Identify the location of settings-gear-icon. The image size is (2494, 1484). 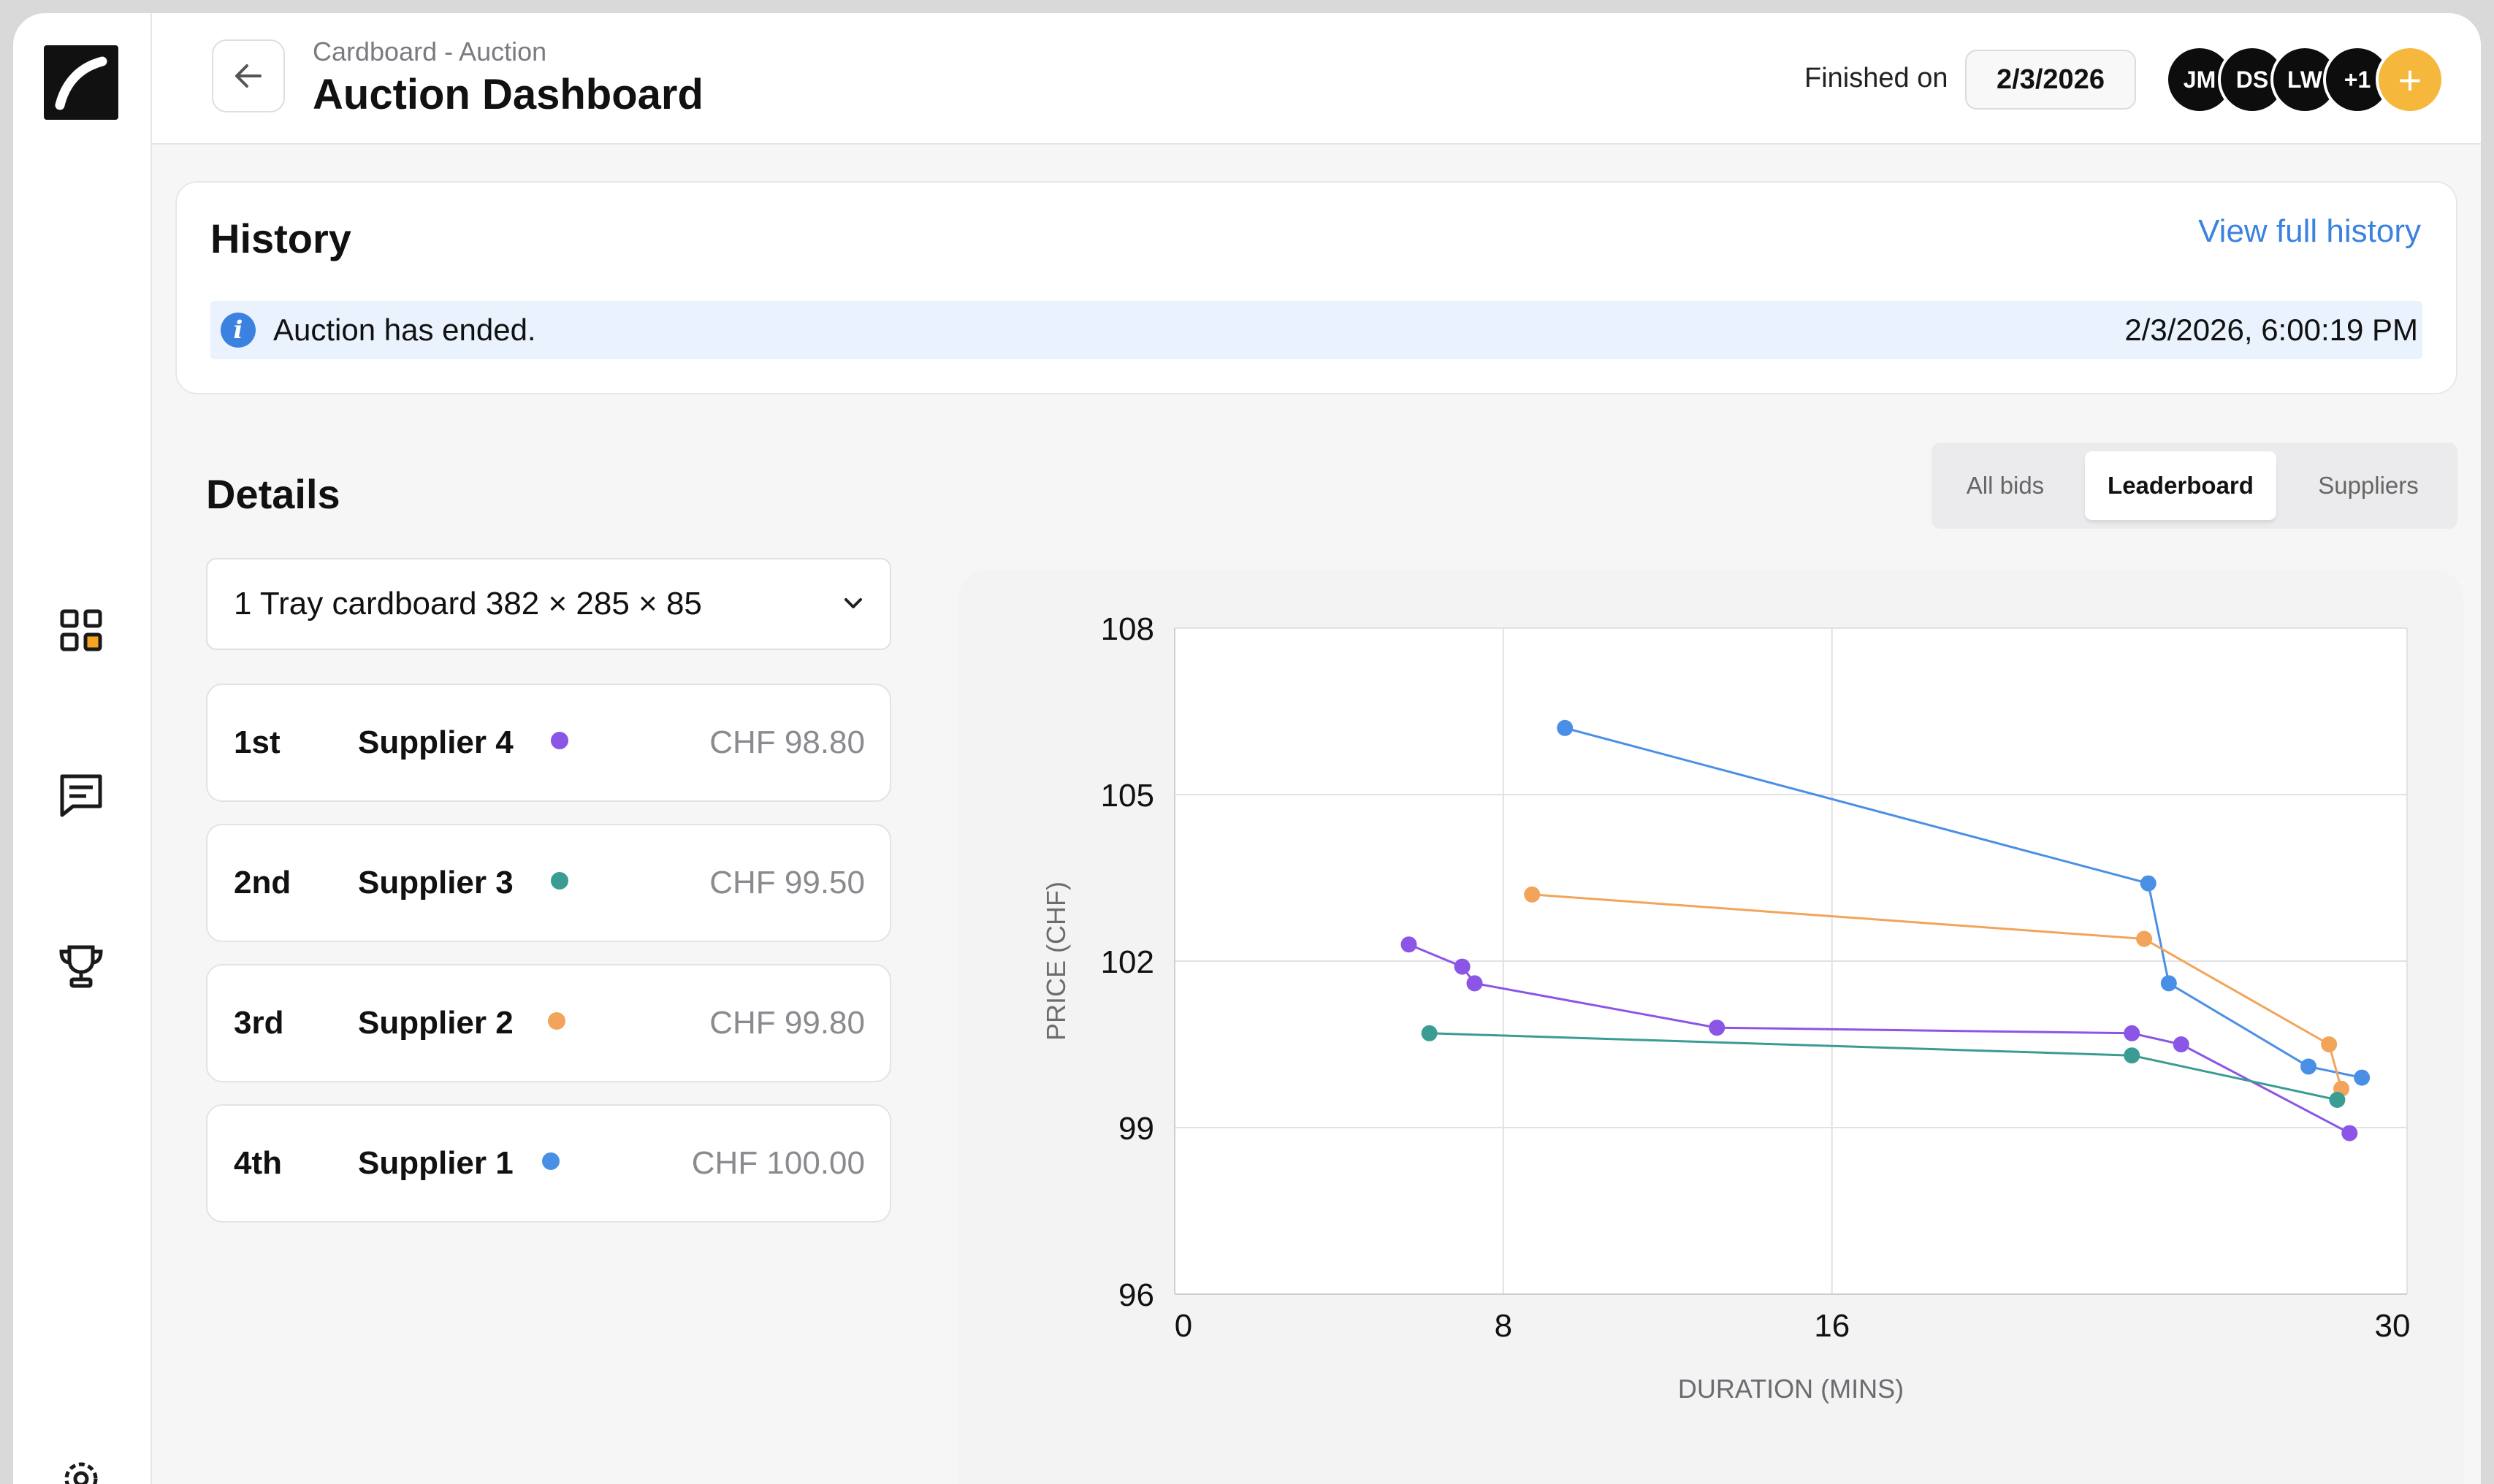
(81, 1473).